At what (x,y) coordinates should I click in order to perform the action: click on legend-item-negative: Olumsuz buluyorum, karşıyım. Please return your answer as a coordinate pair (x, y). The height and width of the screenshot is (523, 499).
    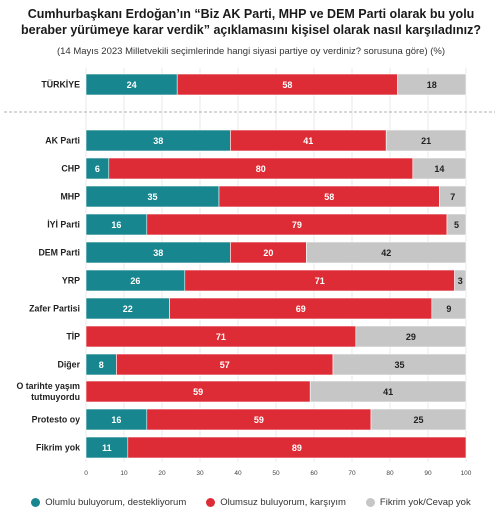
    Looking at the image, I should click on (276, 502).